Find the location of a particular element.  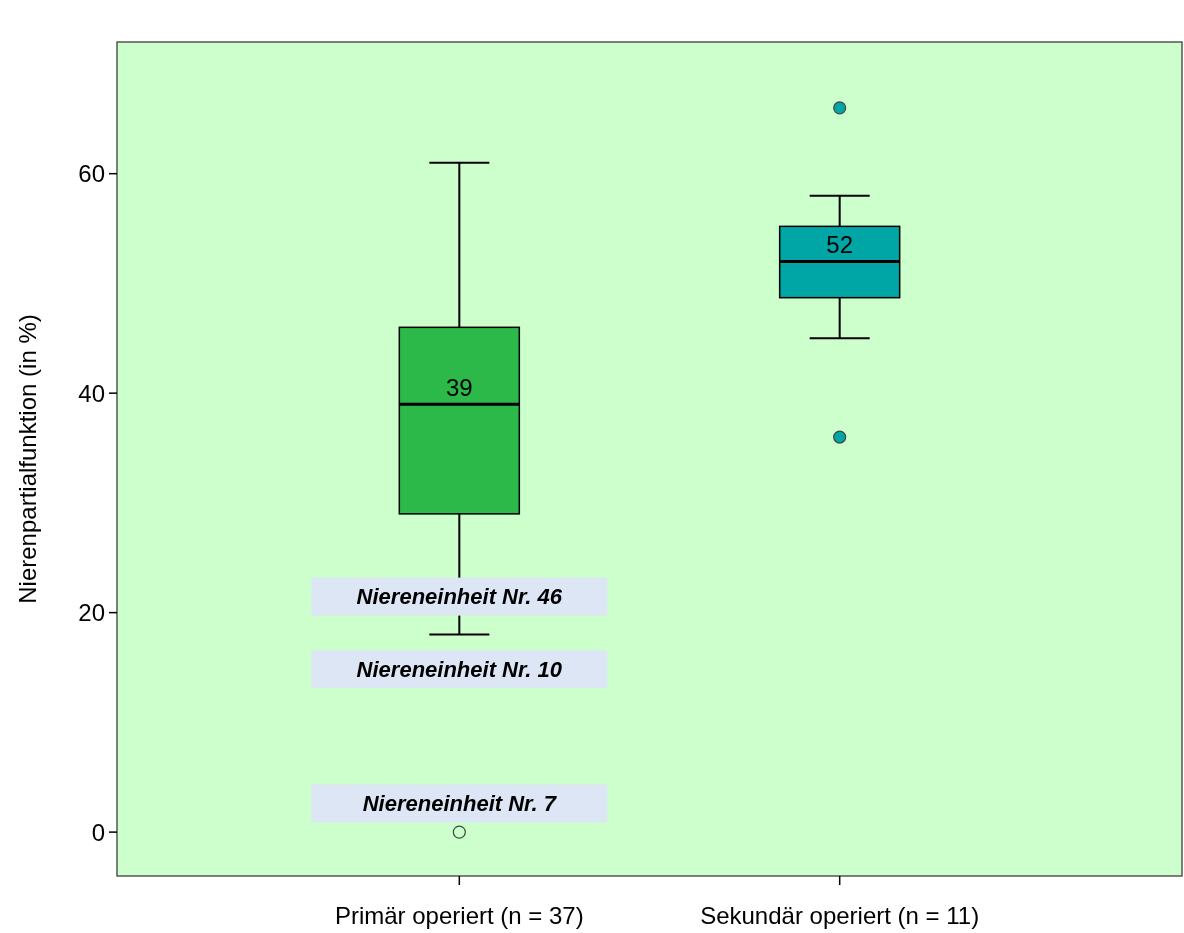

text: 52 is located at coordinates (840, 245).